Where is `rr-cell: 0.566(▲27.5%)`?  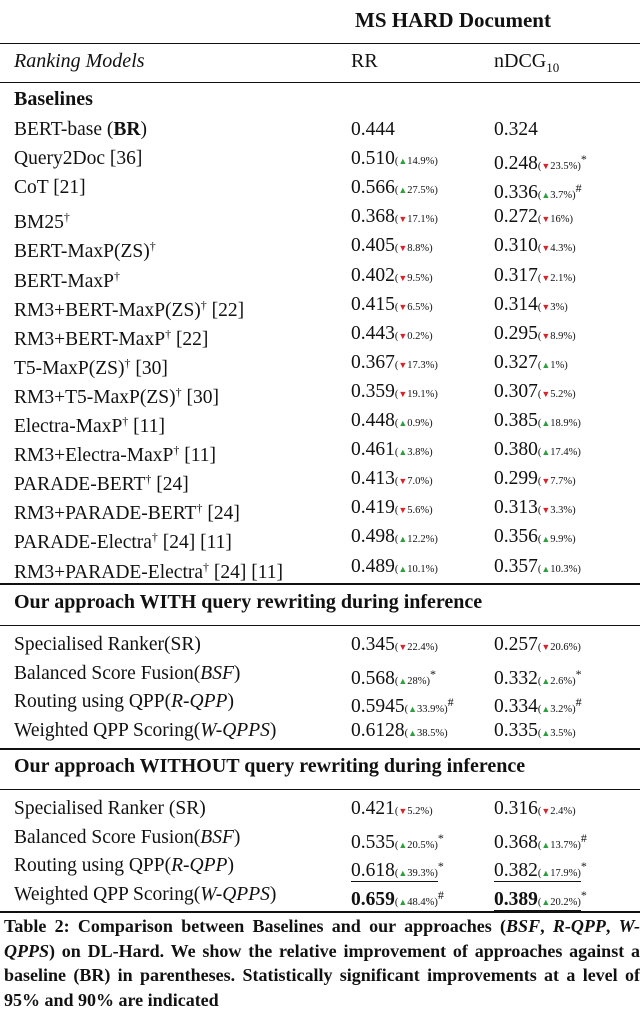 rr-cell: 0.566(▲27.5%) is located at coordinates (394, 189).